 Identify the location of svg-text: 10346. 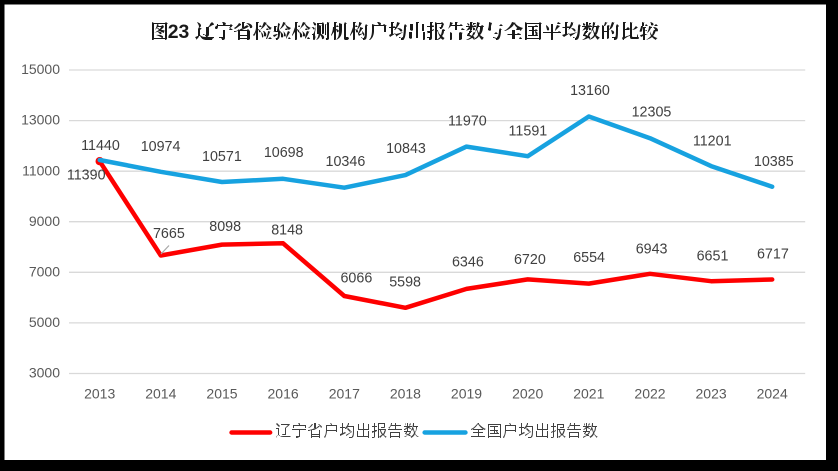
(346, 162).